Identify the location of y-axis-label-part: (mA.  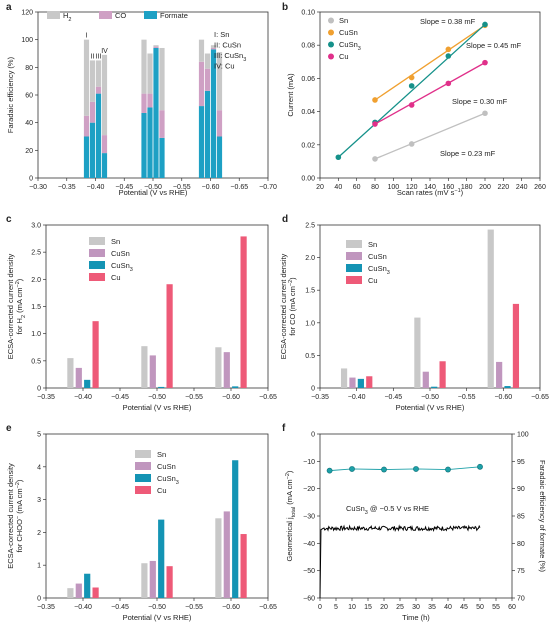
(19, 507).